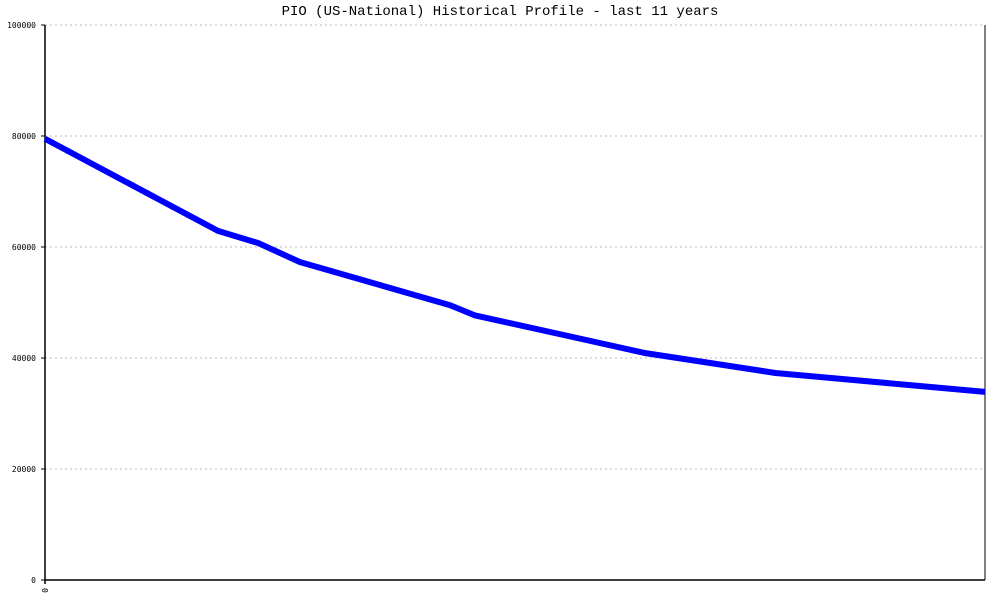 The image size is (1000, 600). I want to click on y-tick-label: 60000, so click(24, 247).